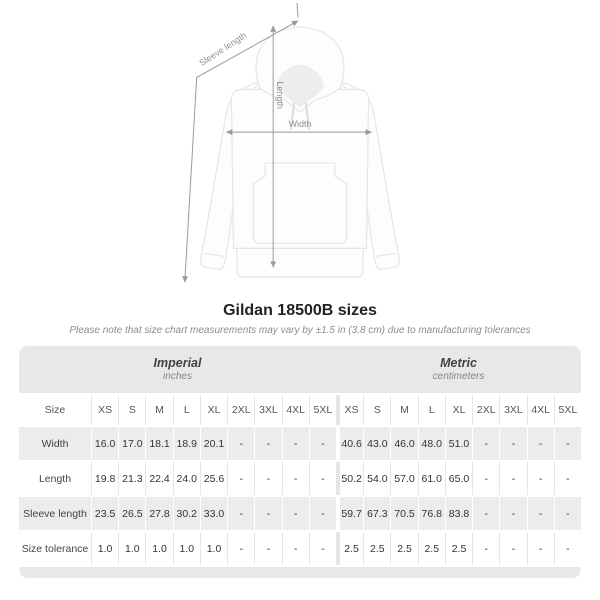 The height and width of the screenshot is (600, 600). What do you see at coordinates (159, 443) in the screenshot?
I see `table-cell: 18.1` at bounding box center [159, 443].